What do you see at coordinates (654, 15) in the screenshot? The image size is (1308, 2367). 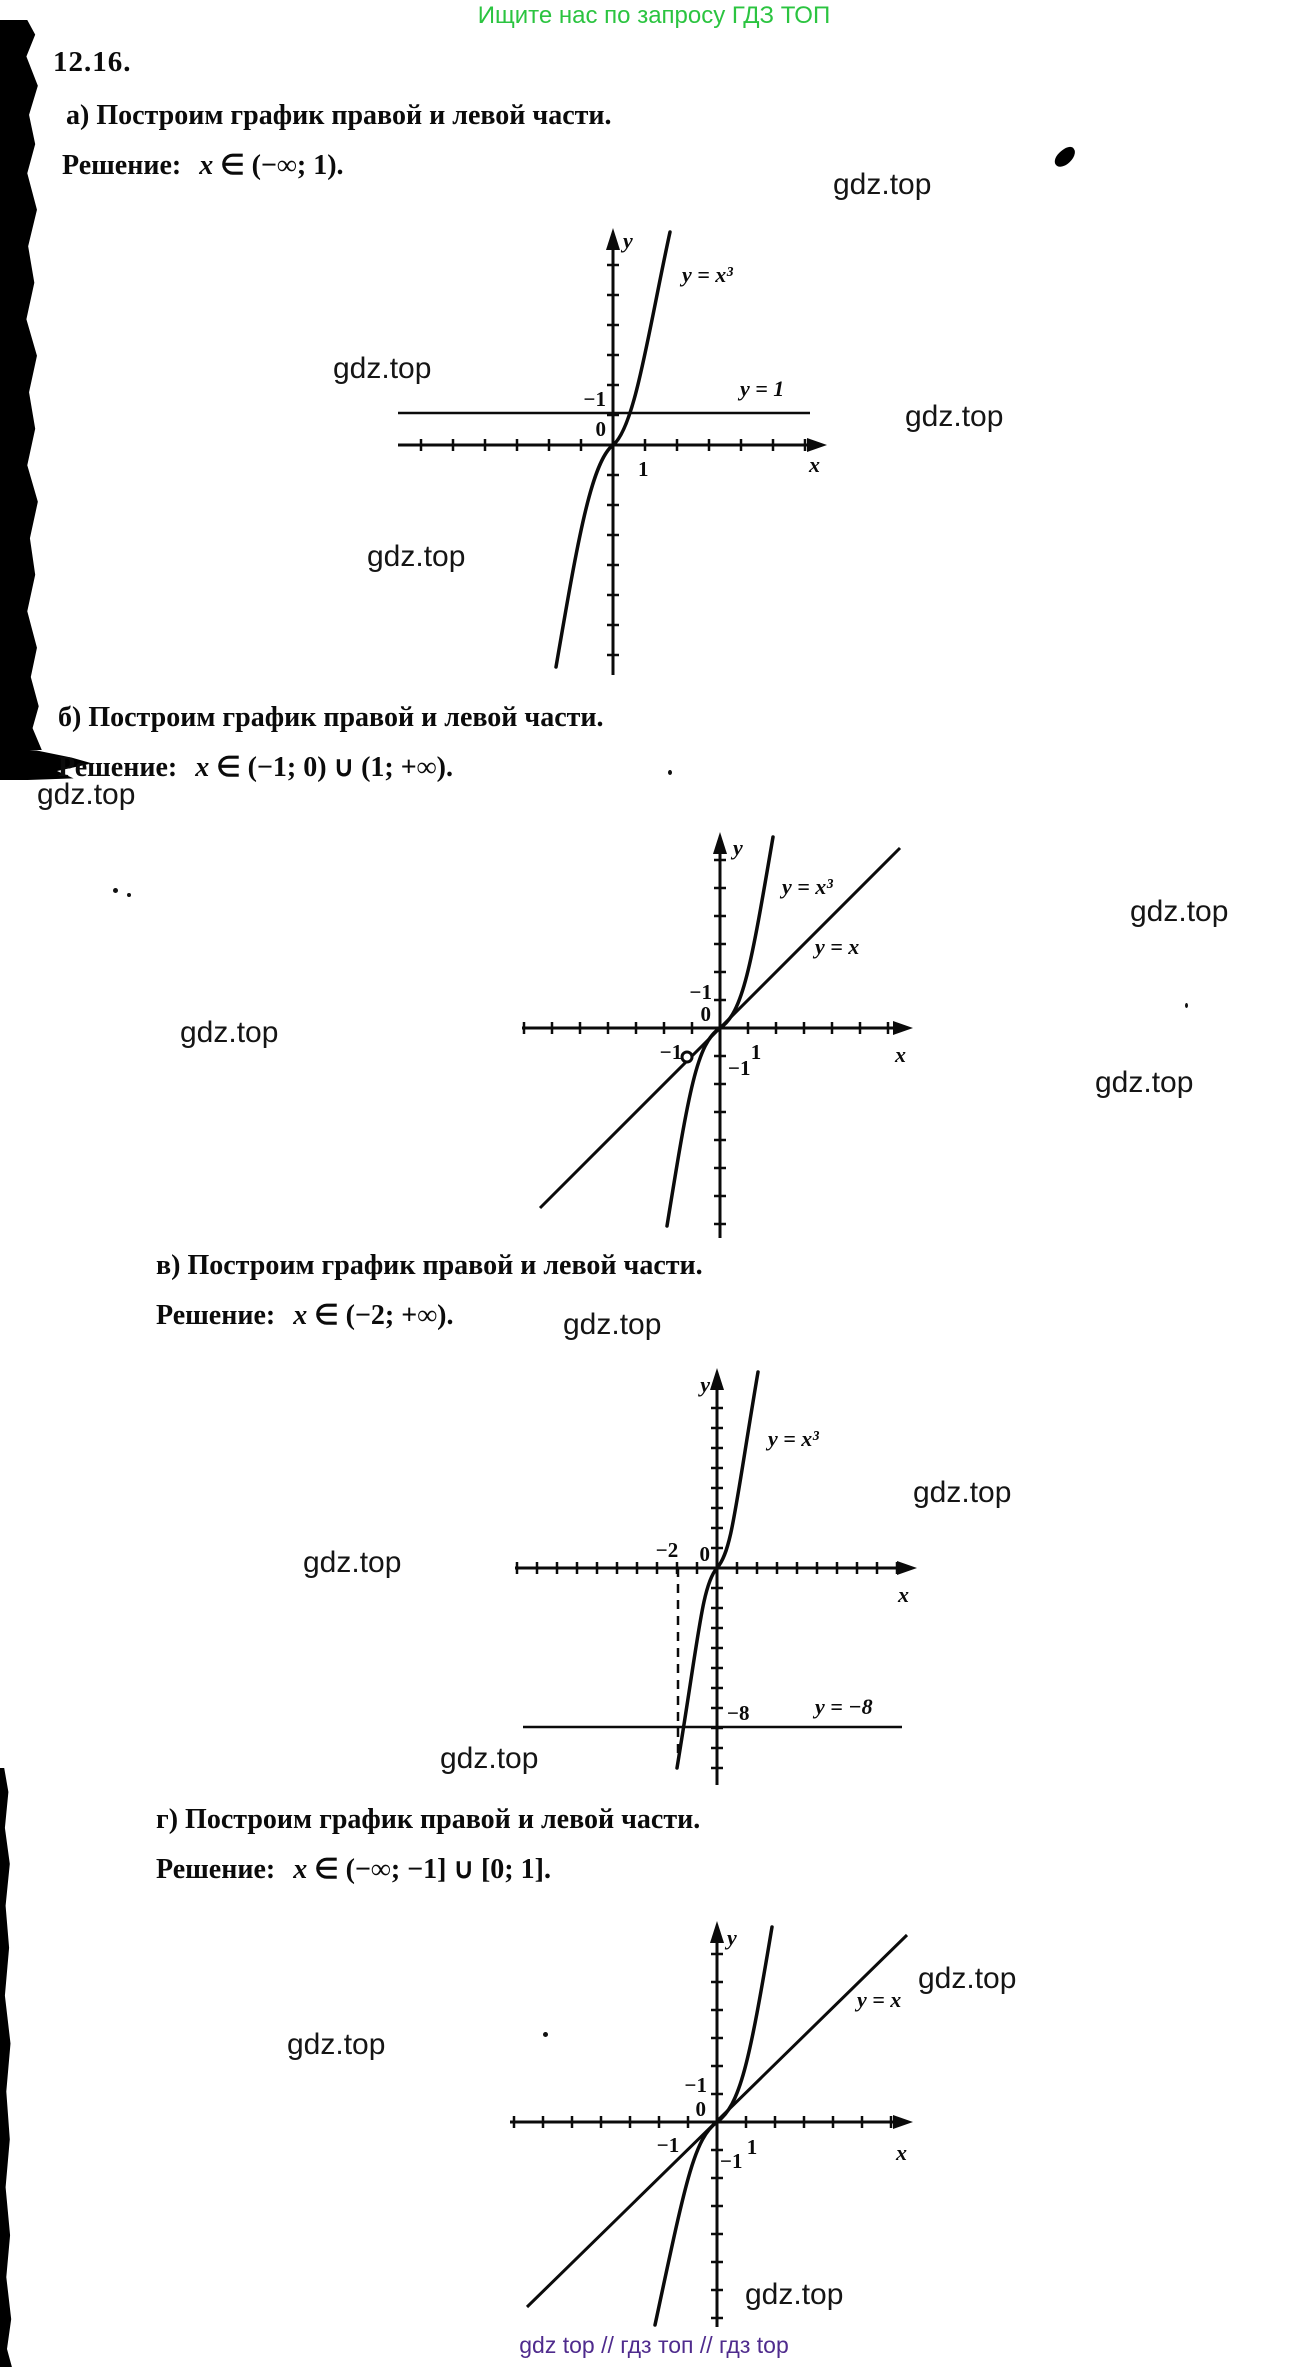 I see `promo-header: Ищите нас по запросу ГДЗ ТОП` at bounding box center [654, 15].